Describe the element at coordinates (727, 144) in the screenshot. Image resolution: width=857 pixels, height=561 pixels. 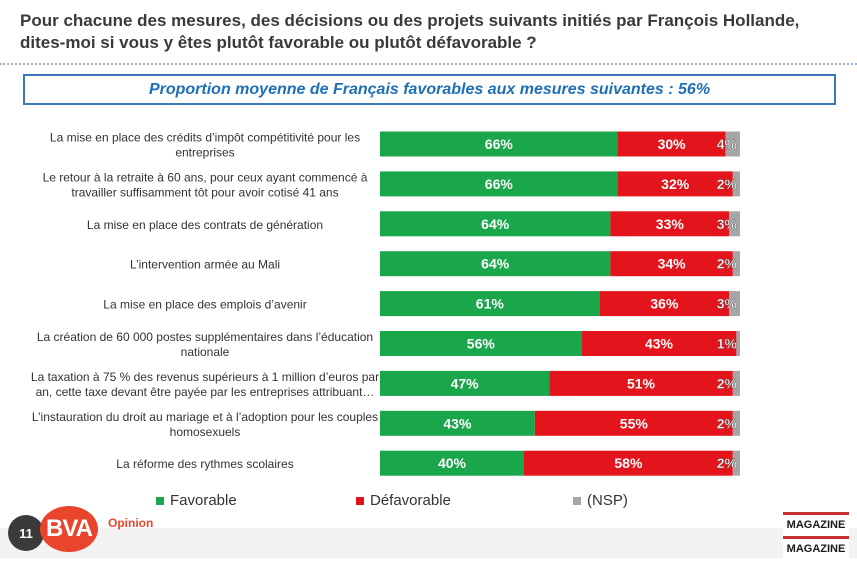
I see `bar-label-nsp: 4%` at that location.